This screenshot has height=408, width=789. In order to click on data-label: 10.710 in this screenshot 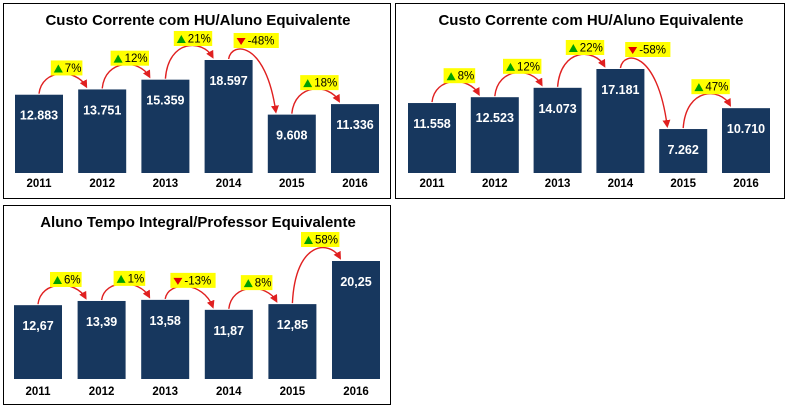, I will do `click(746, 129)`.